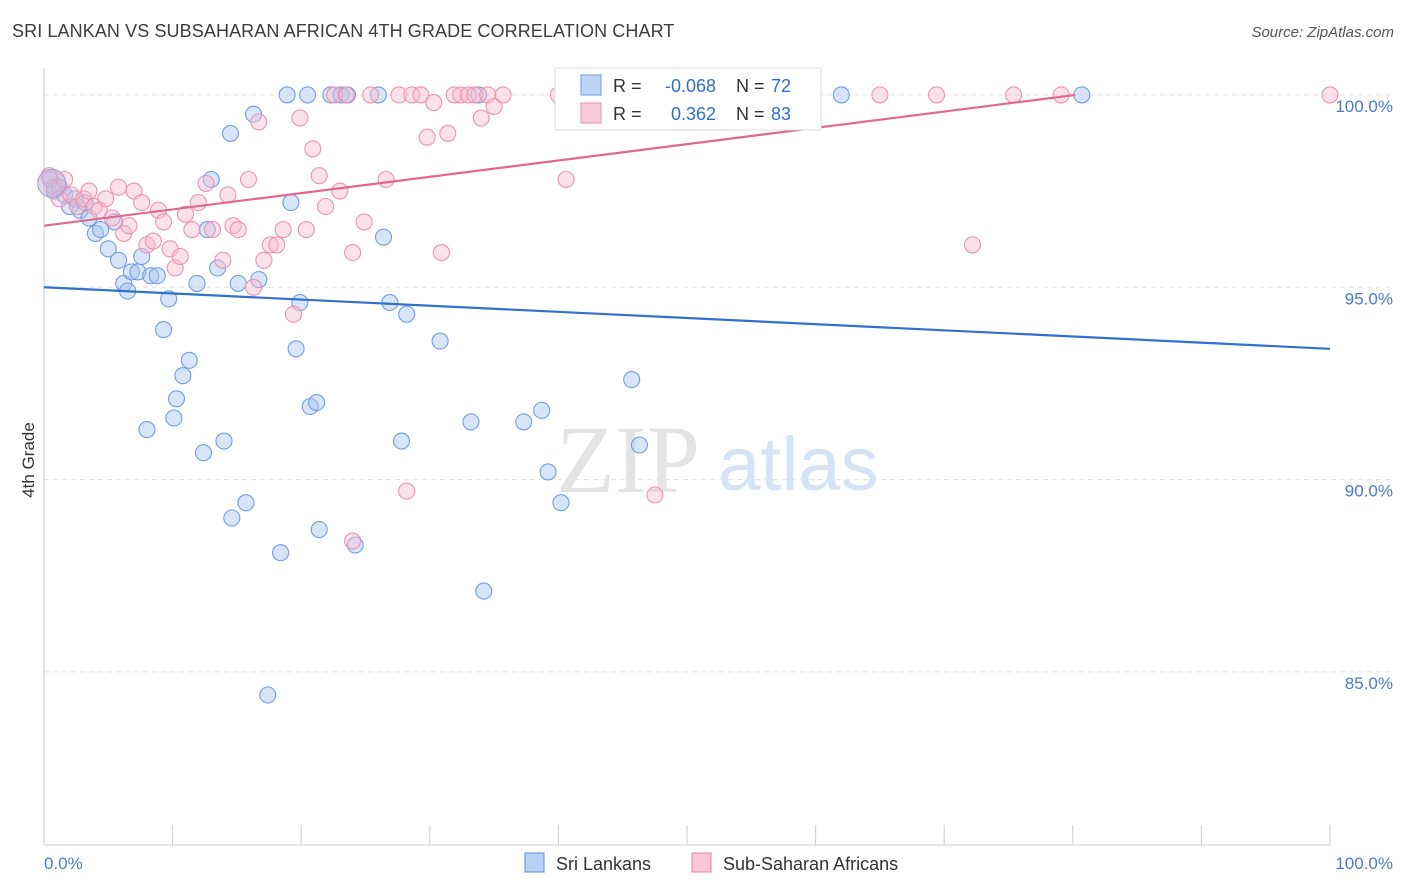 The image size is (1406, 892). What do you see at coordinates (690, 86) in the screenshot?
I see `stats-r-value-1: -0.068` at bounding box center [690, 86].